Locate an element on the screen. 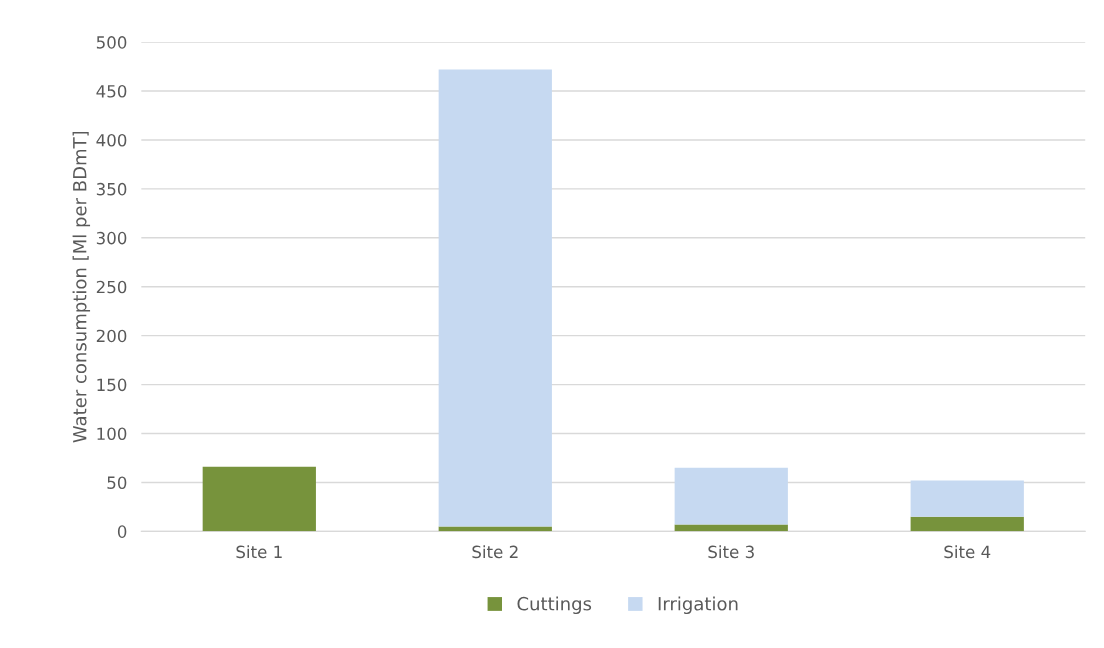 The height and width of the screenshot is (648, 1104). y-tick-label: 100 is located at coordinates (112, 434).